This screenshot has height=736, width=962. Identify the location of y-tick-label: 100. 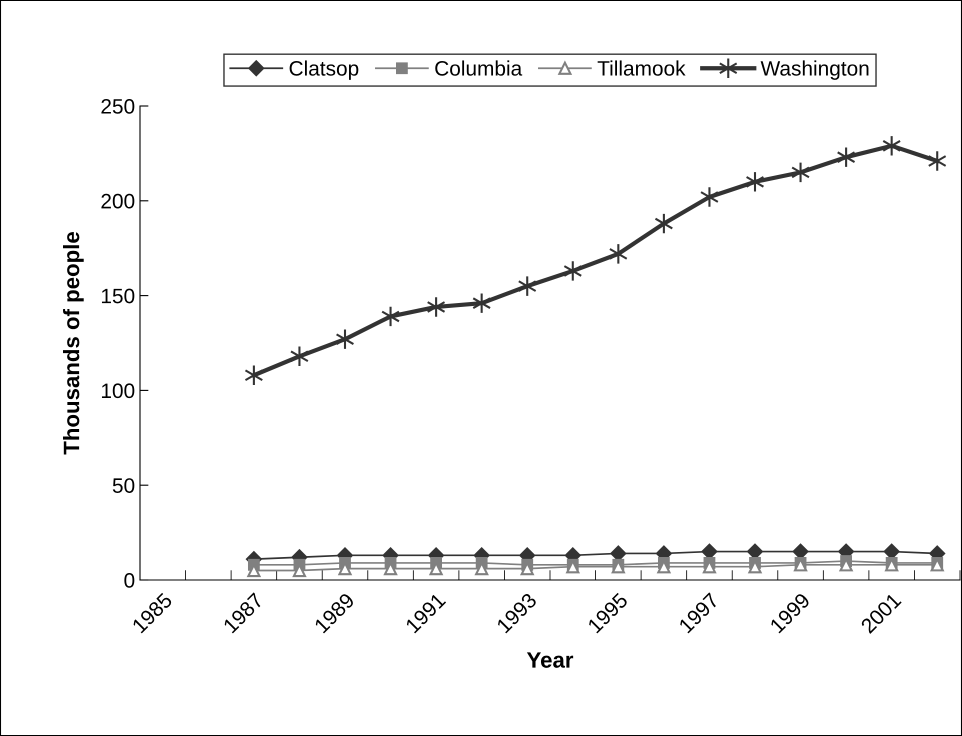
(118, 390).